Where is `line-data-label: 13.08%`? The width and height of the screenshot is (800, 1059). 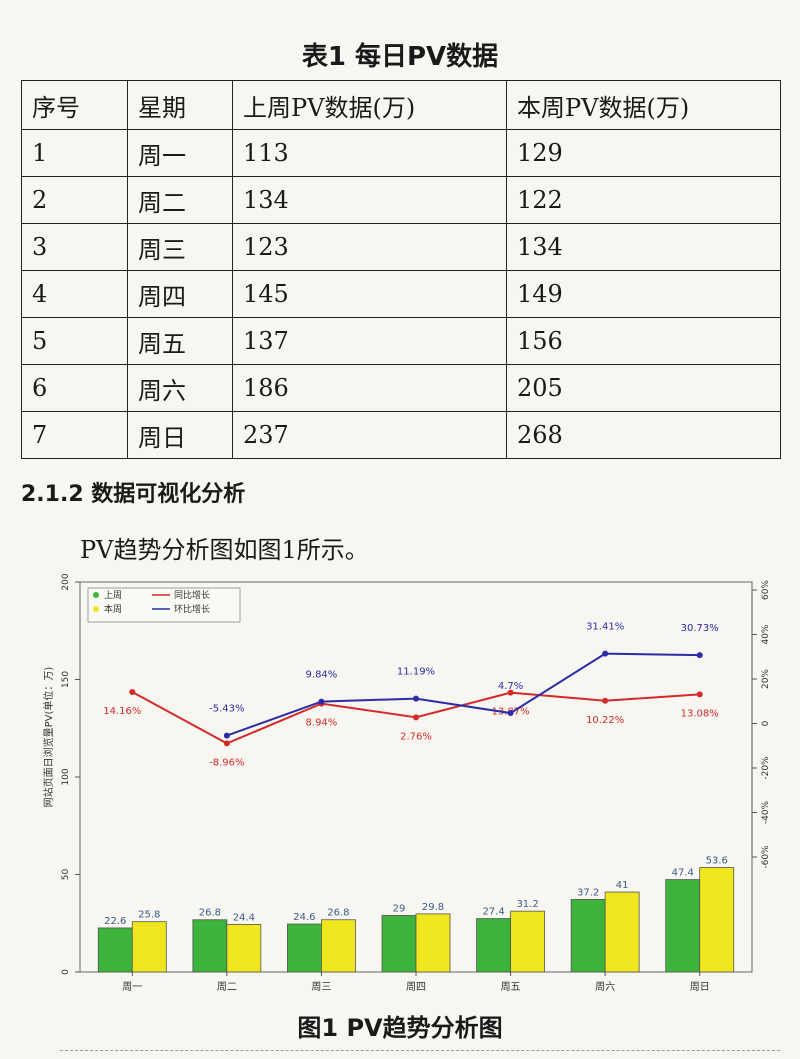 line-data-label: 13.08% is located at coordinates (700, 713).